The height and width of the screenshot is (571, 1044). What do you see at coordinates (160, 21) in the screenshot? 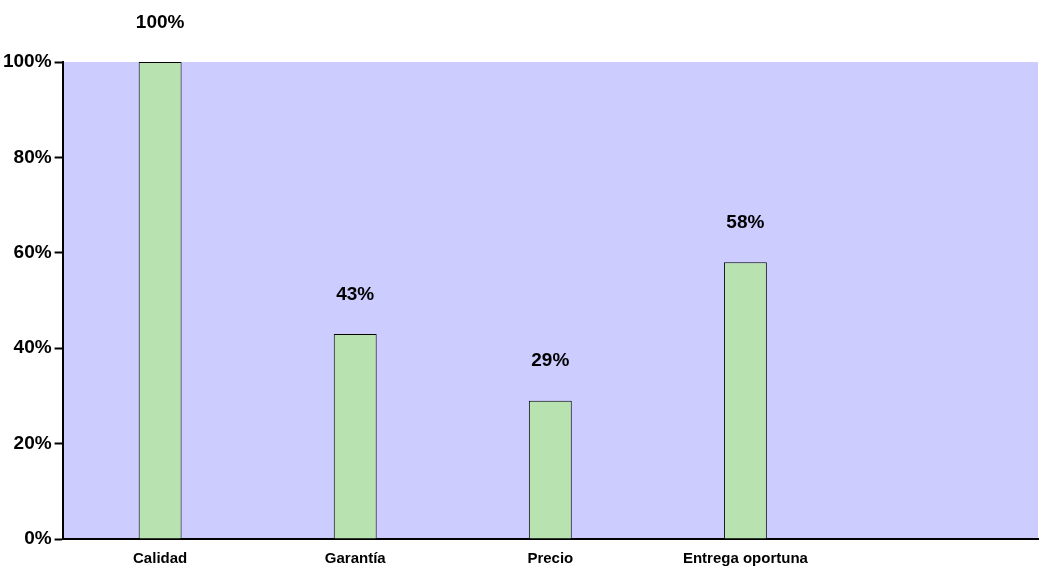
I see `data-label: 100%` at bounding box center [160, 21].